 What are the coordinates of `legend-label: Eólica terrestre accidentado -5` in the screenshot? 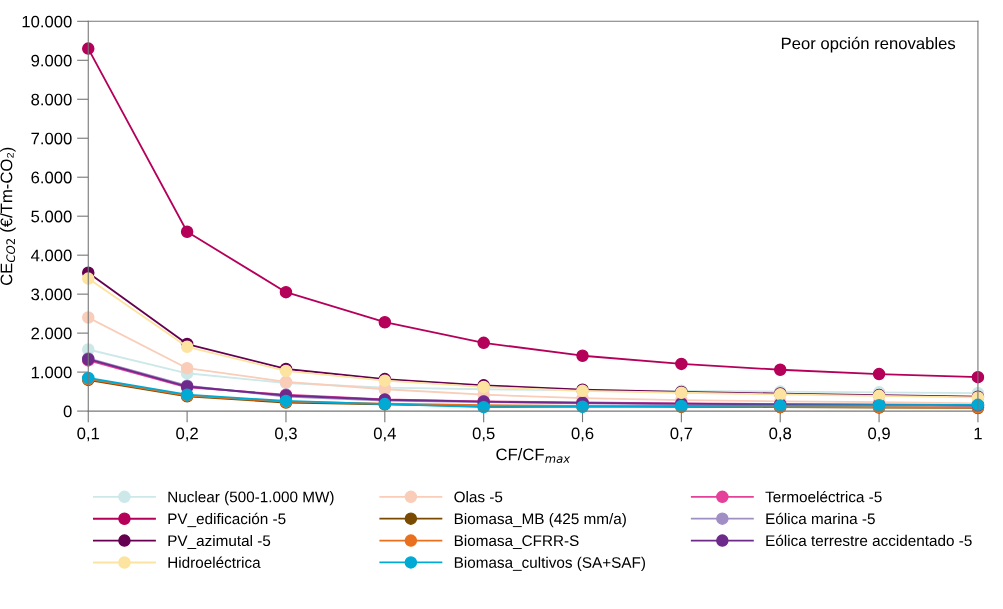 It's located at (869, 540).